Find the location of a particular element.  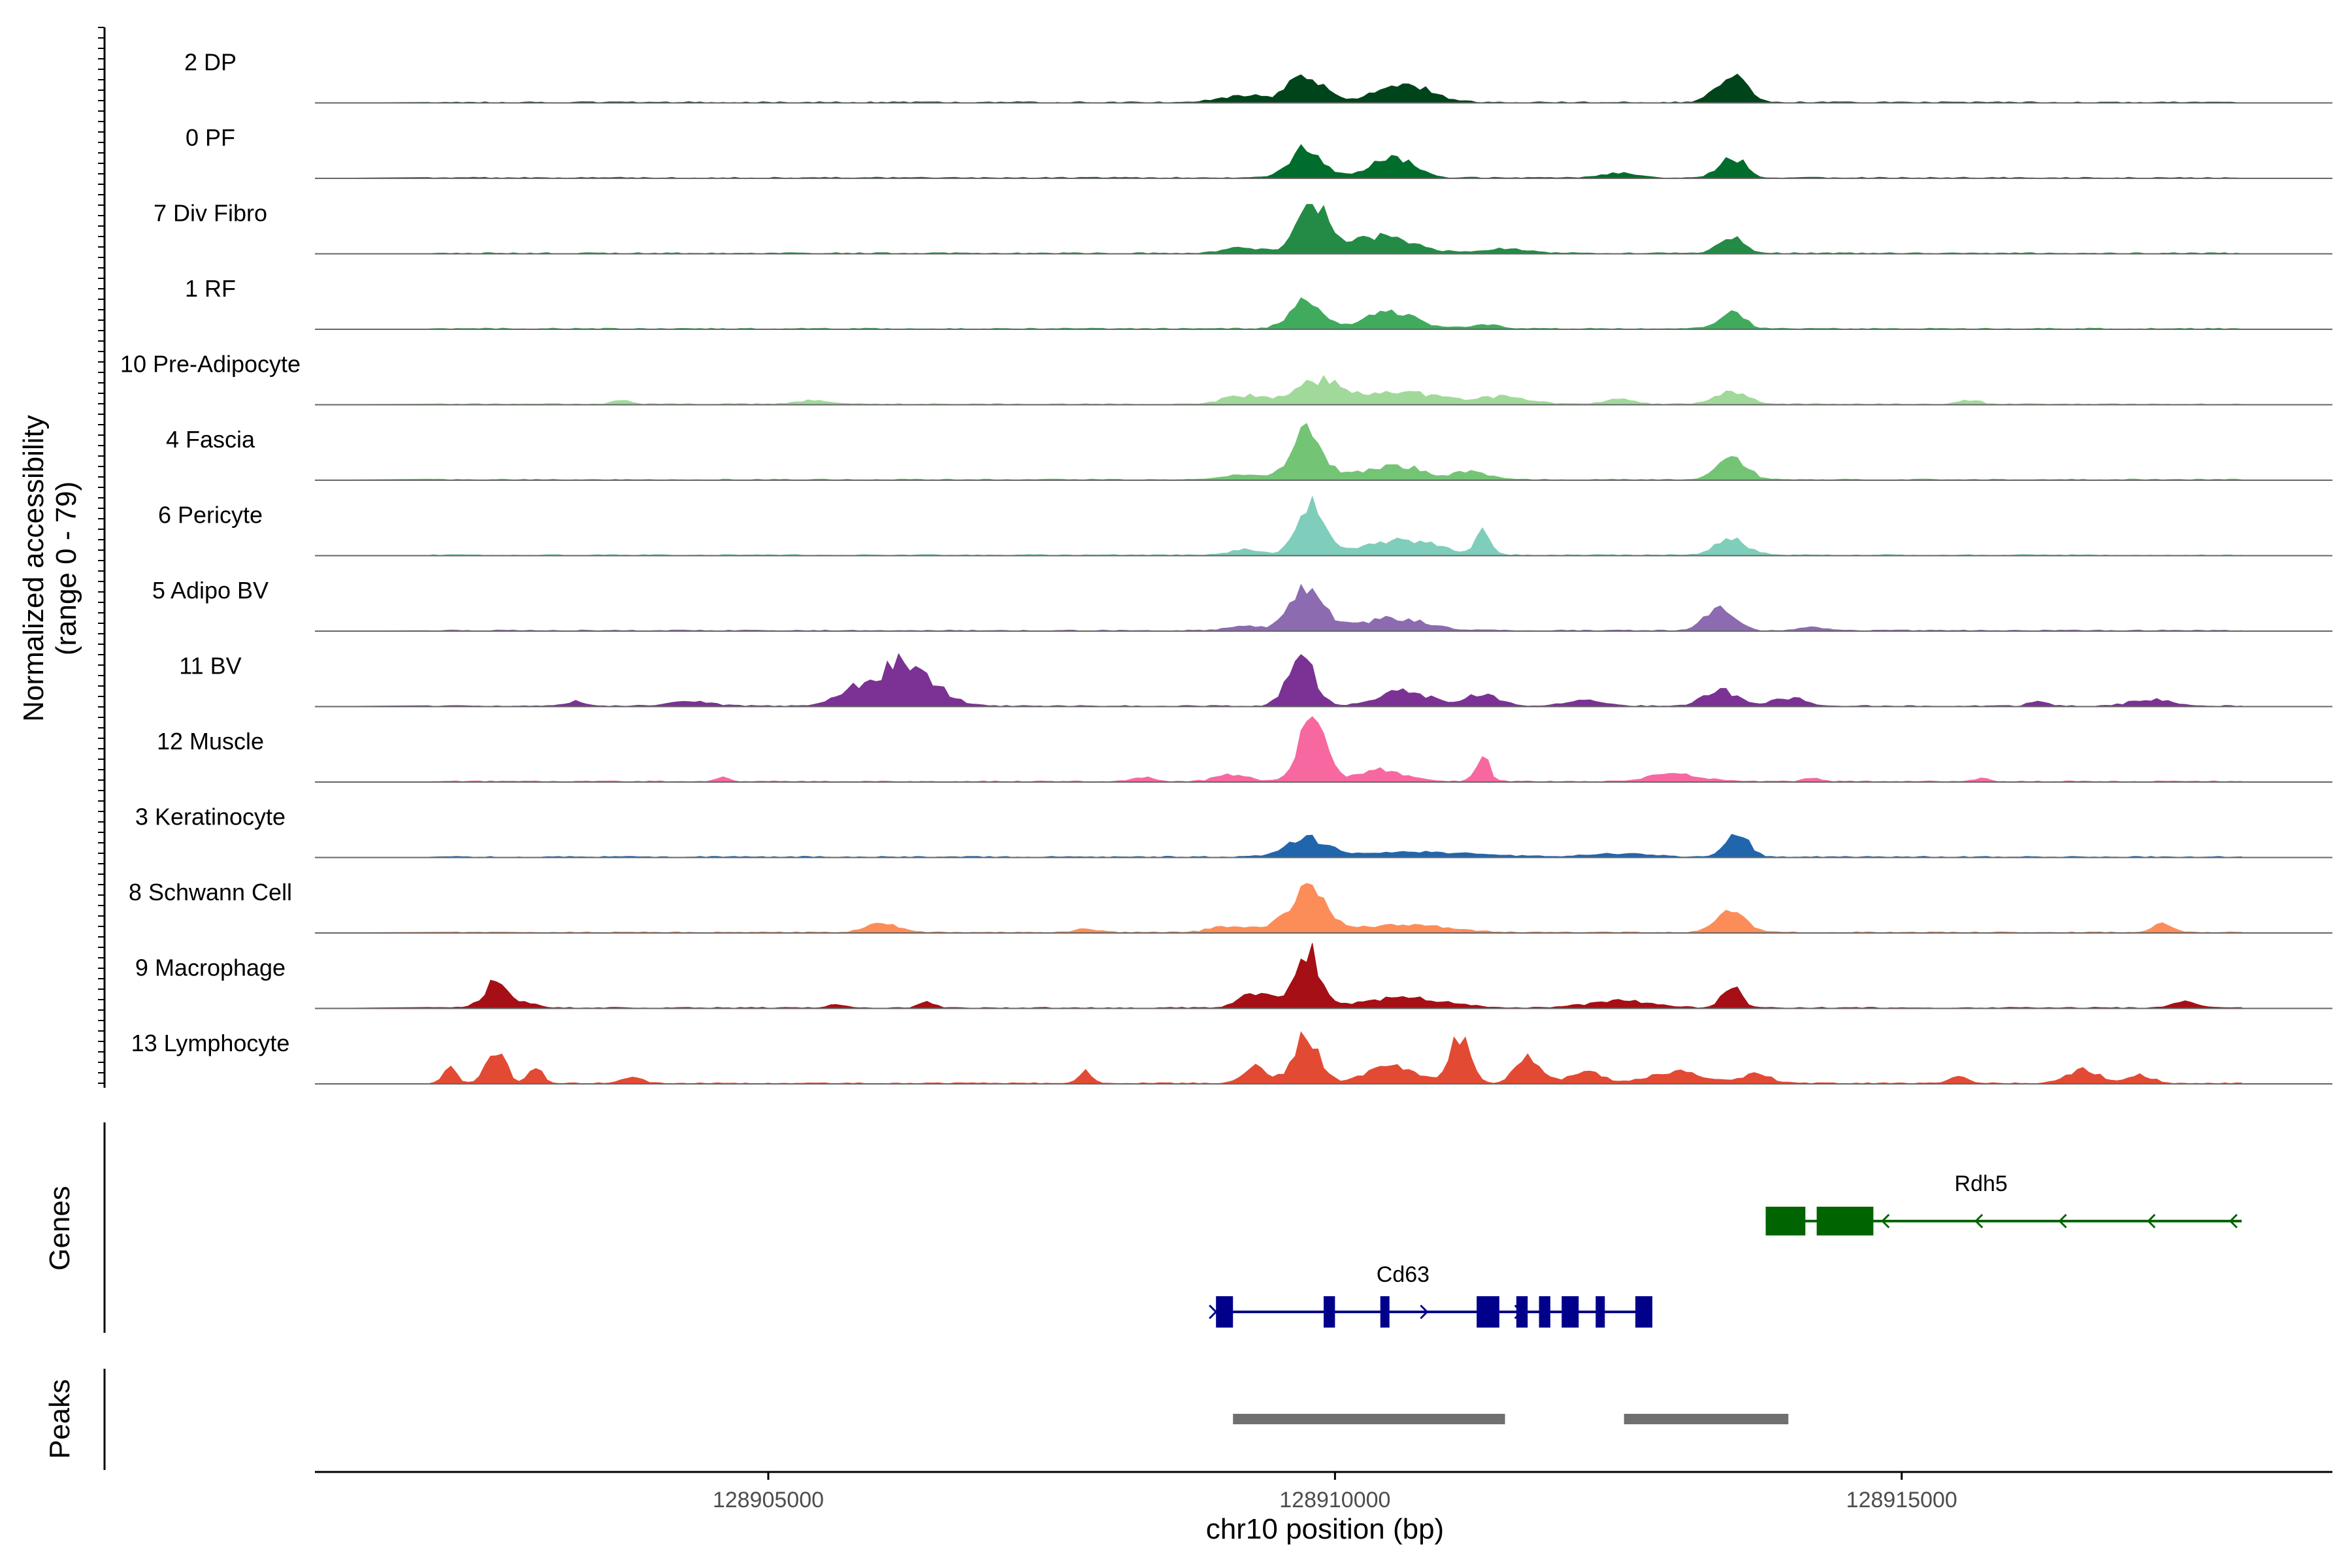

track-5-adipo-bv: 5 Adipo BV is located at coordinates (1242, 604).